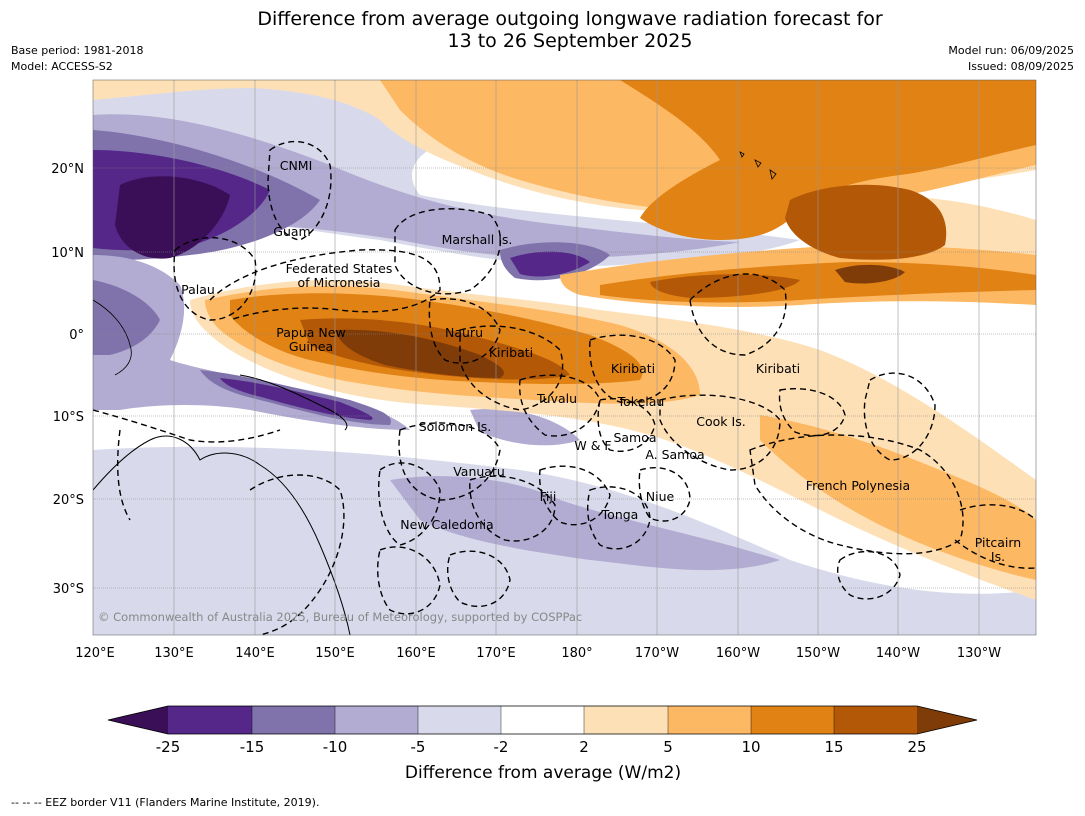 The width and height of the screenshot is (1085, 816). I want to click on lat-label: 20°N, so click(67, 169).